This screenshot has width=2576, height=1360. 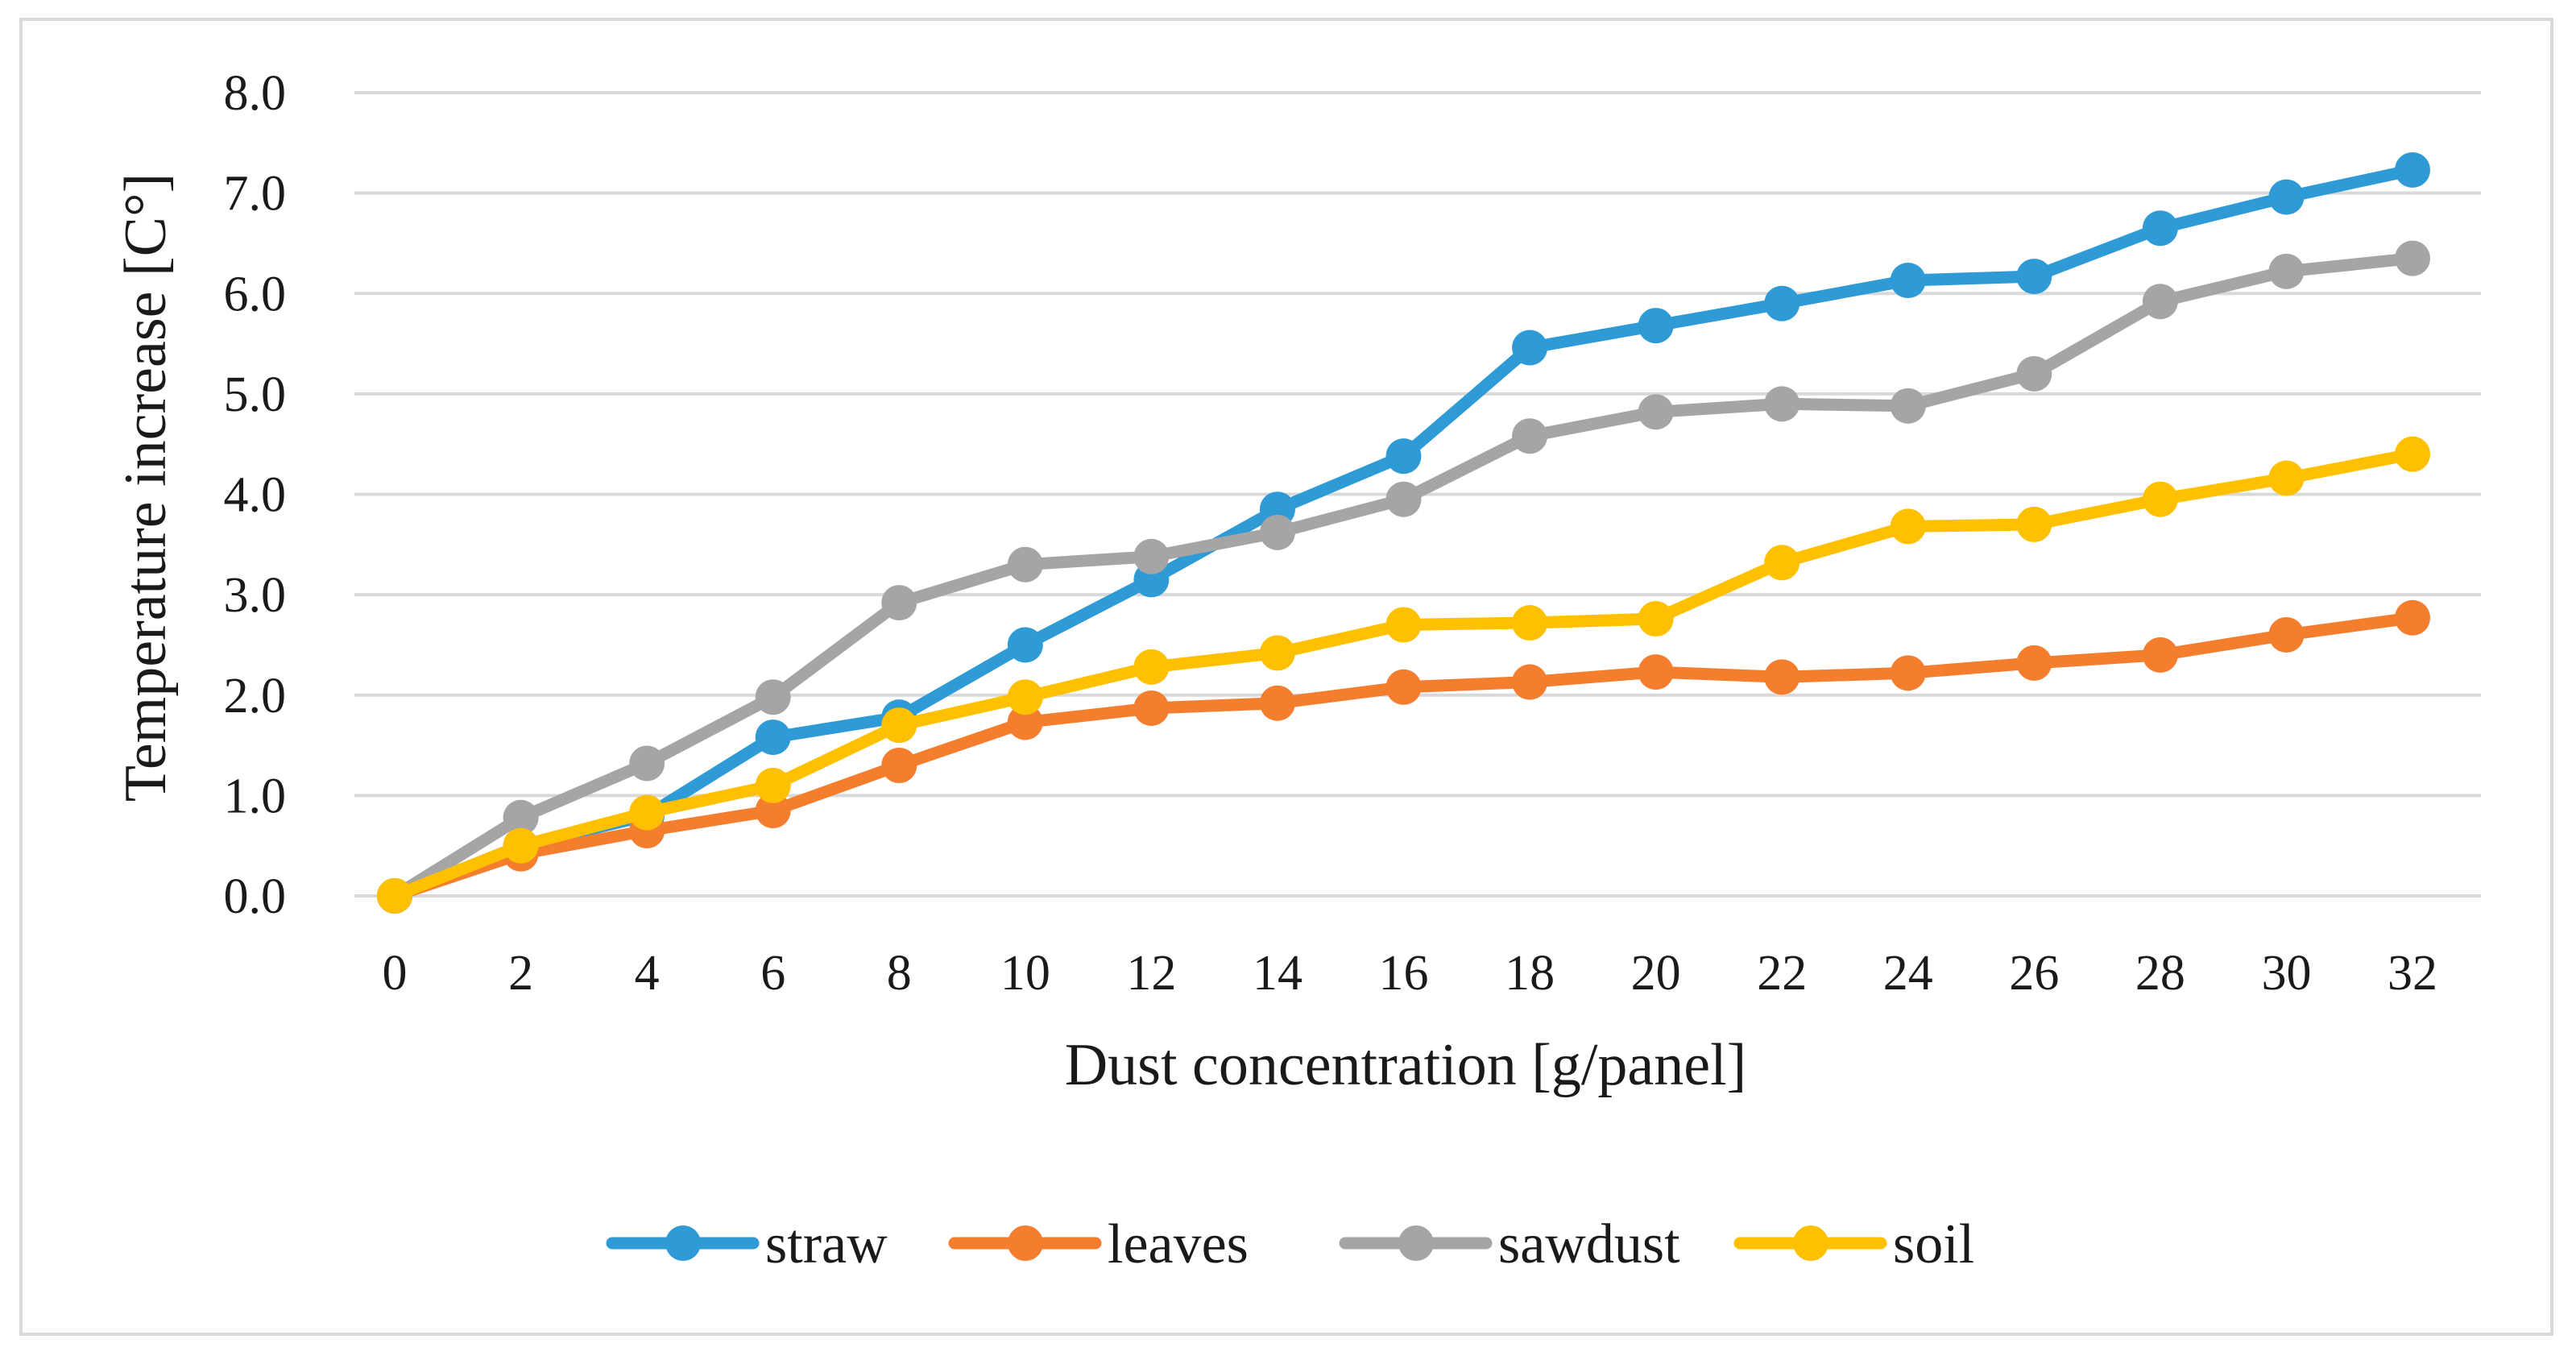 What do you see at coordinates (899, 973) in the screenshot?
I see `x-tick-label: 8` at bounding box center [899, 973].